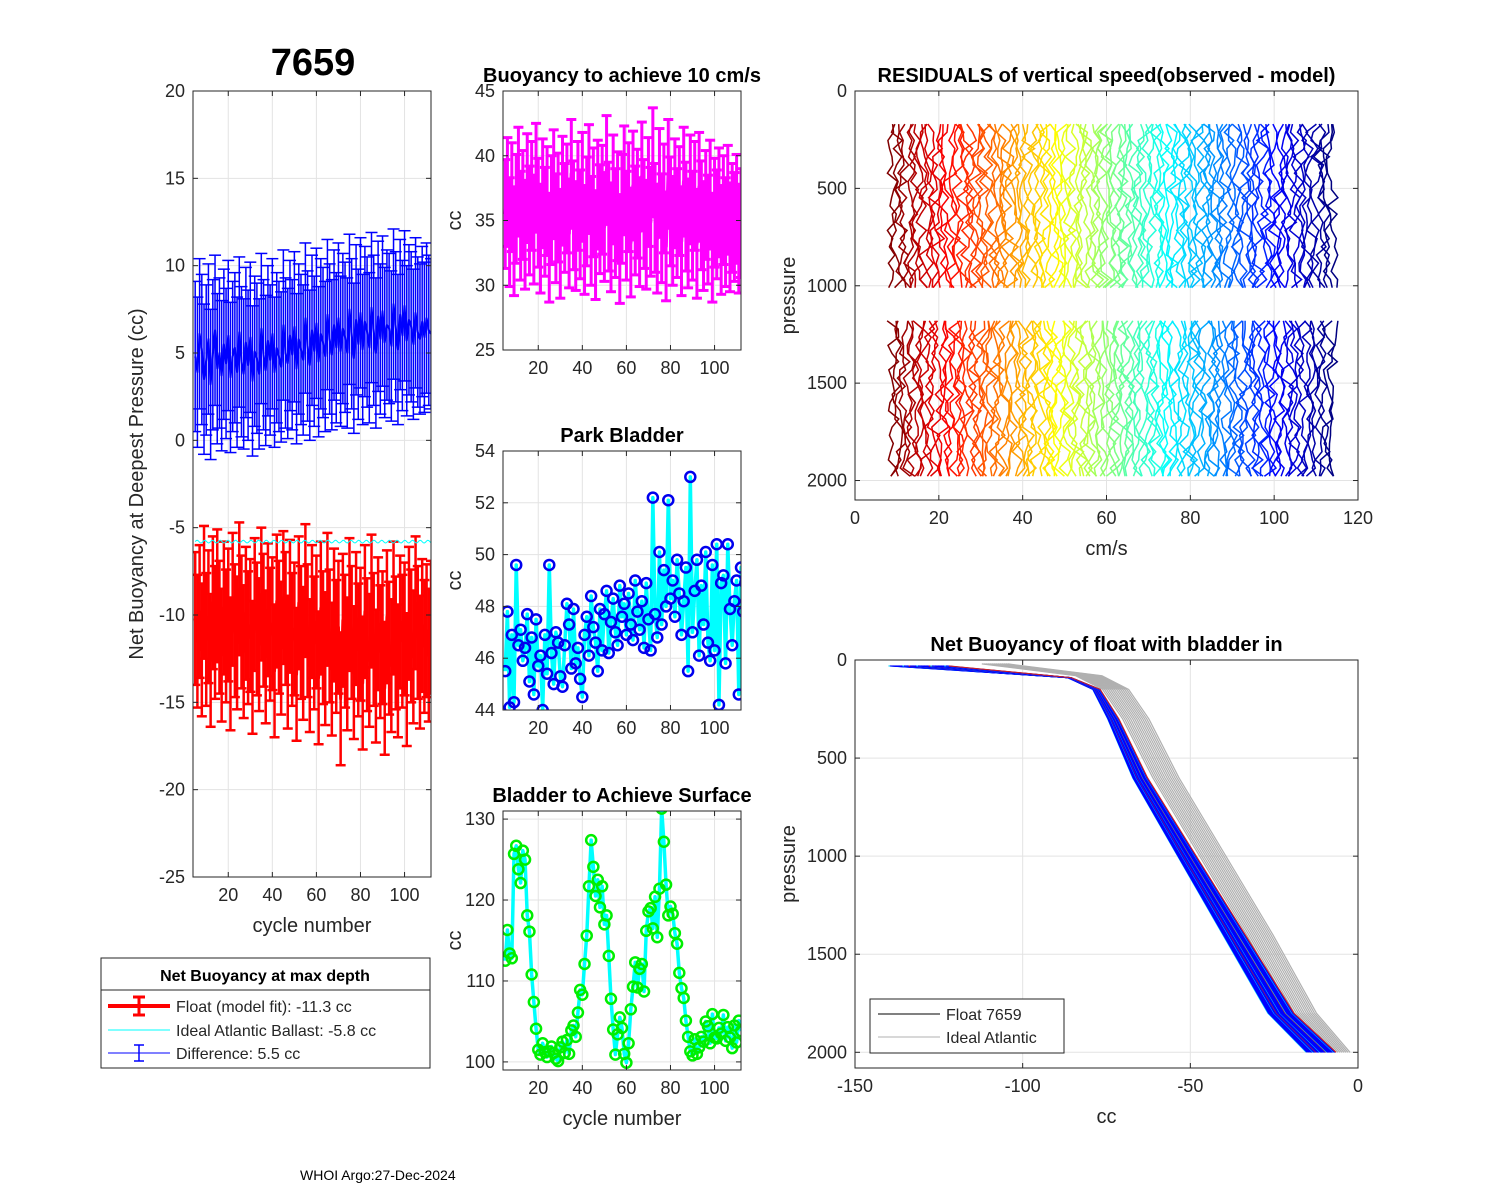 The height and width of the screenshot is (1200, 1500). Describe the element at coordinates (172, 877) in the screenshot. I see `tick-label-y: -25` at that location.